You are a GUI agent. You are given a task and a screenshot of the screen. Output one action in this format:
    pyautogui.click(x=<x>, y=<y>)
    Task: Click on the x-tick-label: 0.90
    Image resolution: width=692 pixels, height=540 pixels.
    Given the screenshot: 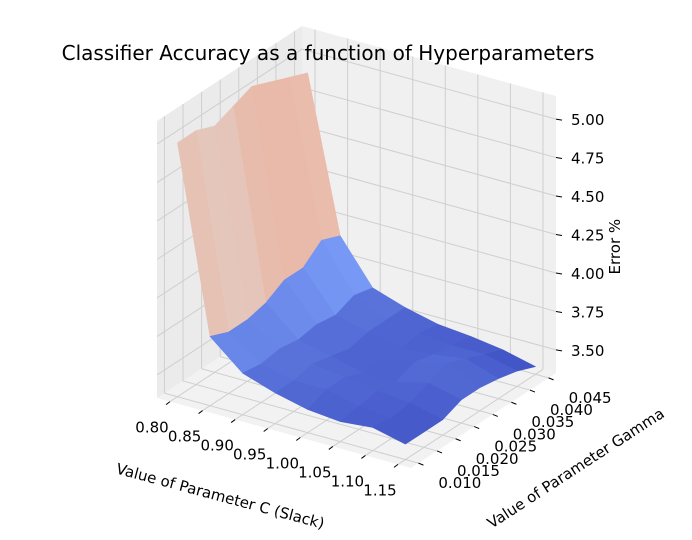 What is the action you would take?
    pyautogui.click(x=216, y=446)
    